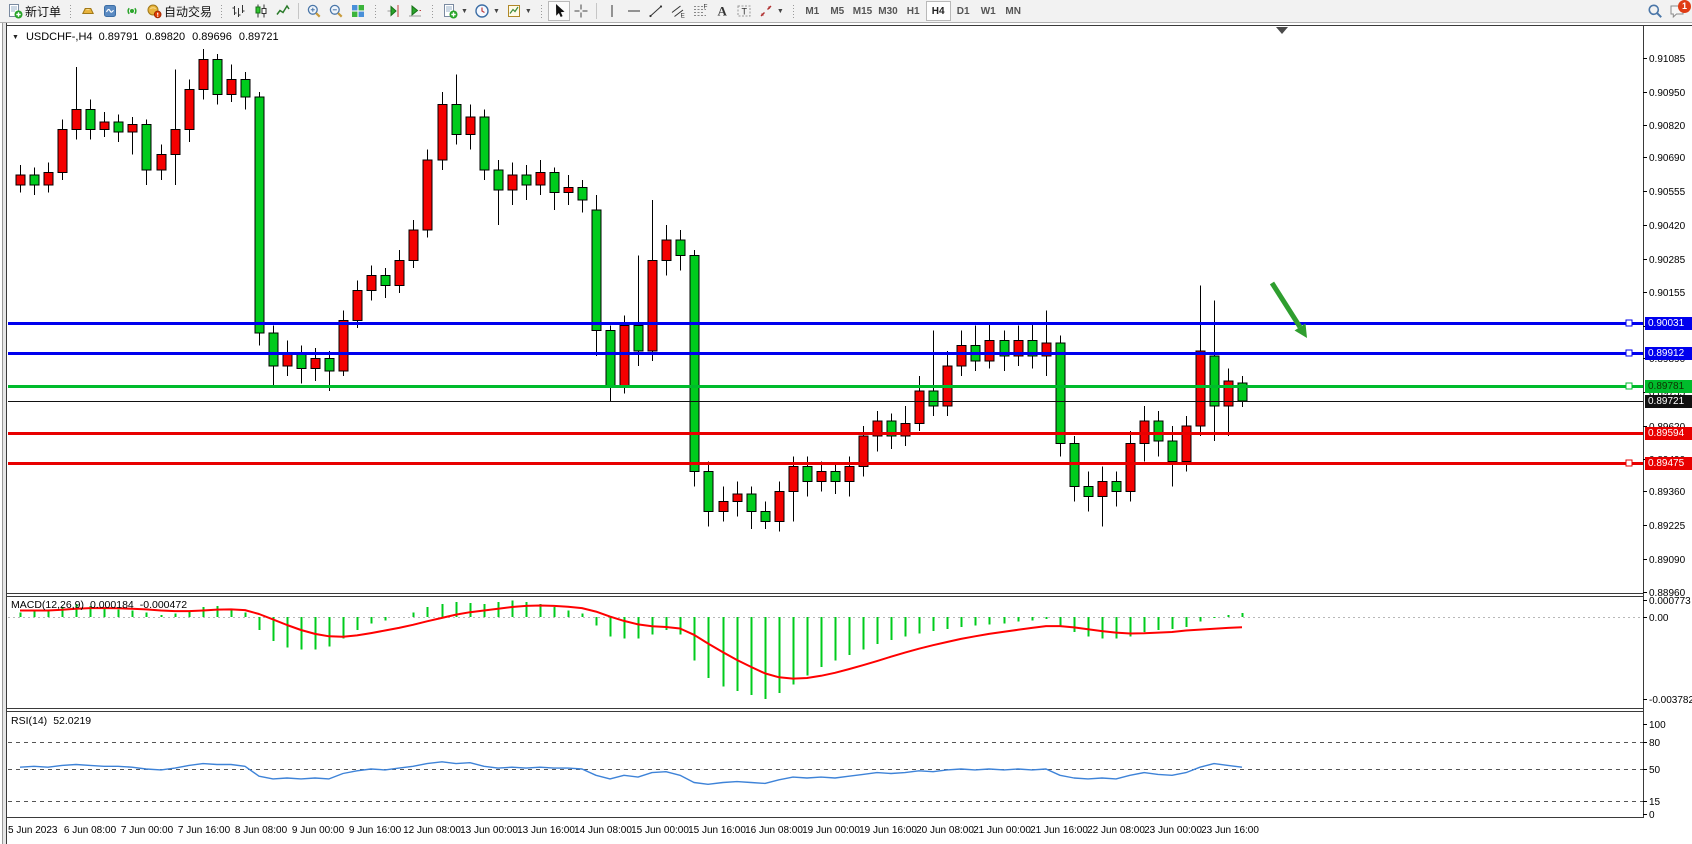 The image size is (1692, 844). What do you see at coordinates (1670, 601) in the screenshot?
I see `svg-text: 0.000773` at bounding box center [1670, 601].